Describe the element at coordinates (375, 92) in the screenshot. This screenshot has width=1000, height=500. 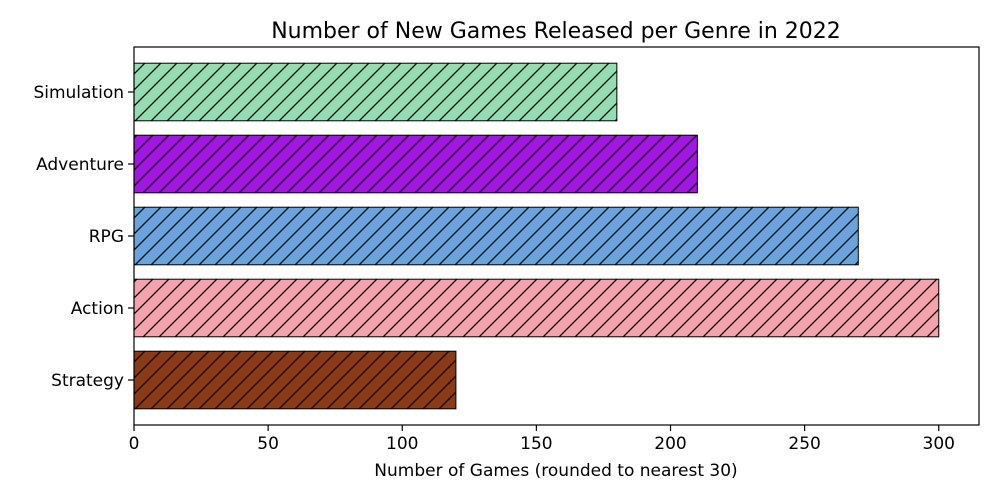
I see `bar-hatch-simulation` at that location.